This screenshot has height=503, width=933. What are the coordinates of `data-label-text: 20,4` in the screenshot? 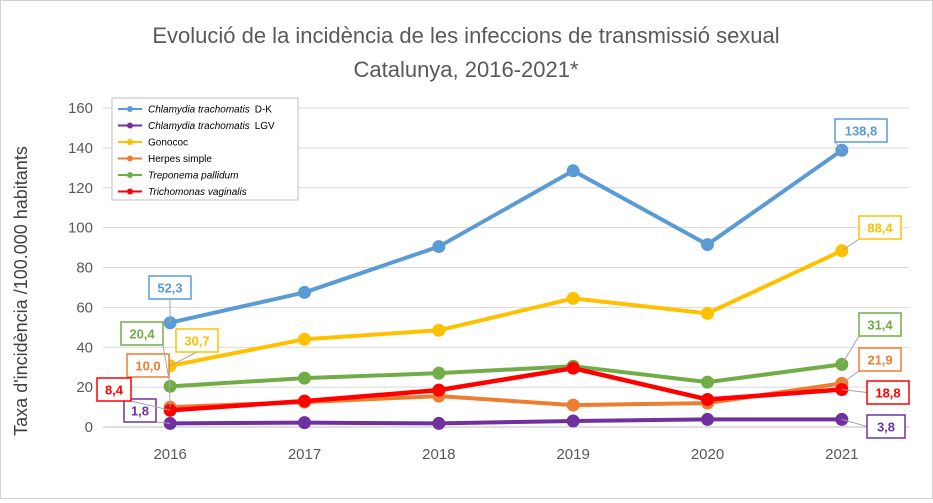 It's located at (142, 334).